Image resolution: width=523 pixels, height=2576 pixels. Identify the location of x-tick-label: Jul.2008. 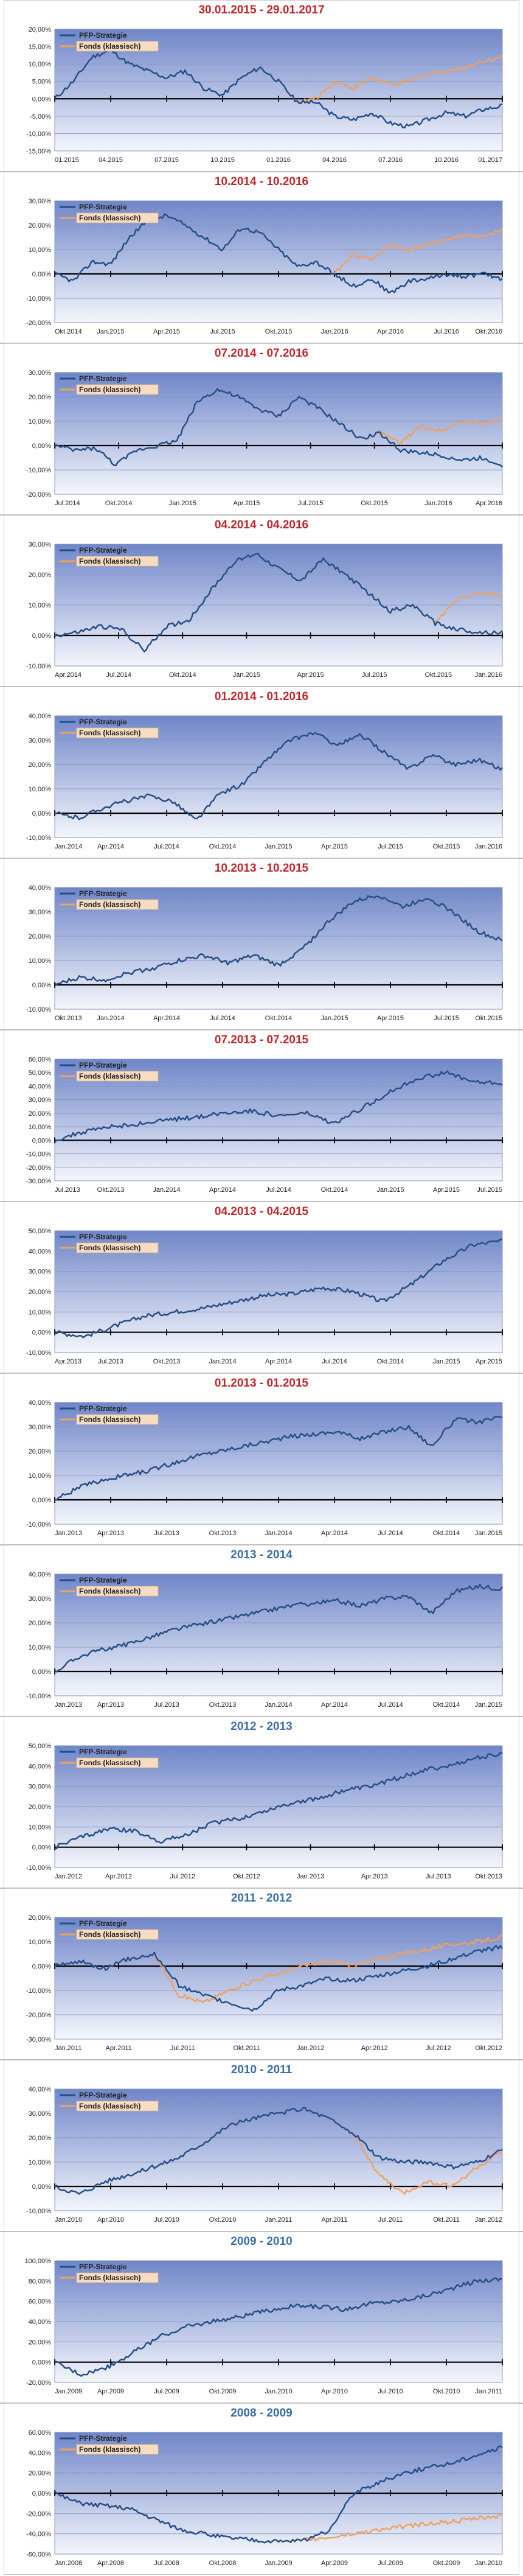
(167, 2563).